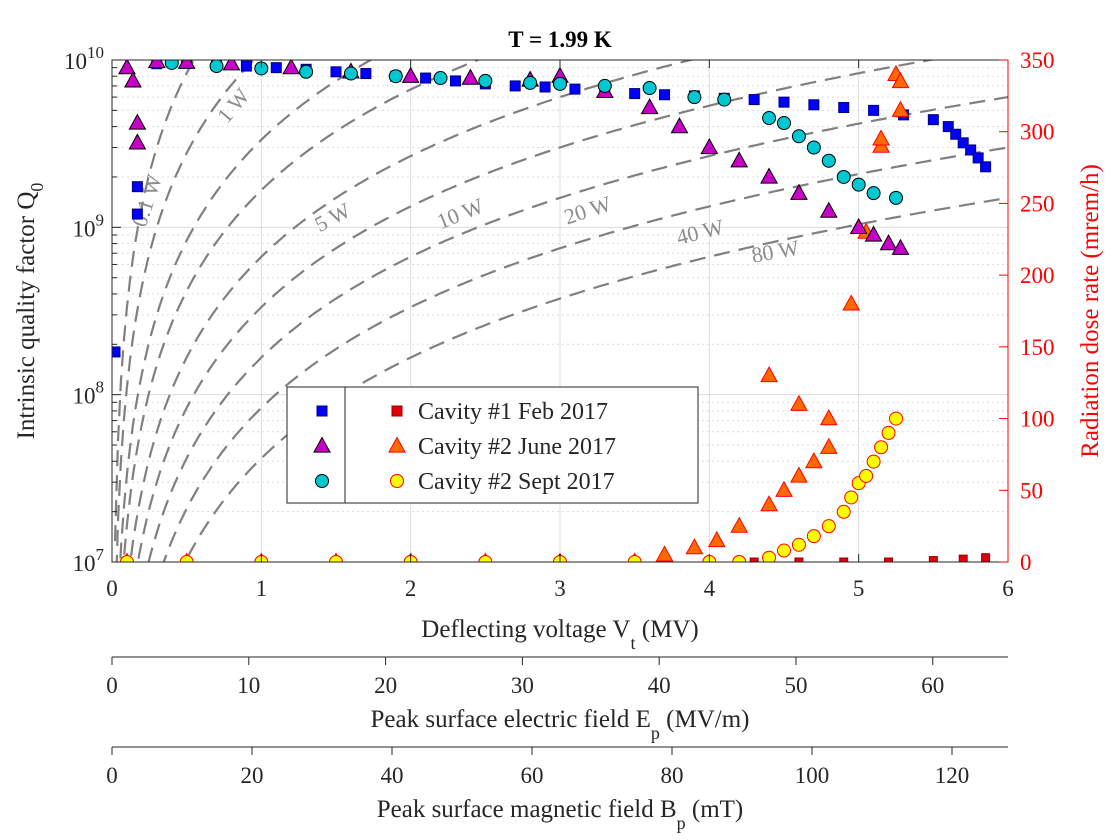  Describe the element at coordinates (795, 685) in the screenshot. I see `secondary-tick-label: 50` at that location.